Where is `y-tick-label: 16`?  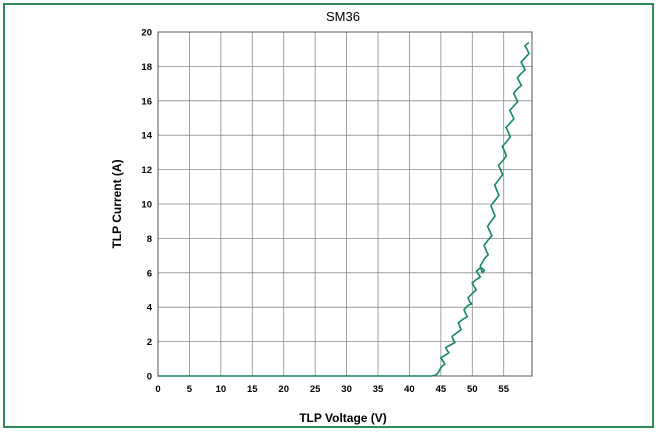
y-tick-label: 16 is located at coordinates (146, 101).